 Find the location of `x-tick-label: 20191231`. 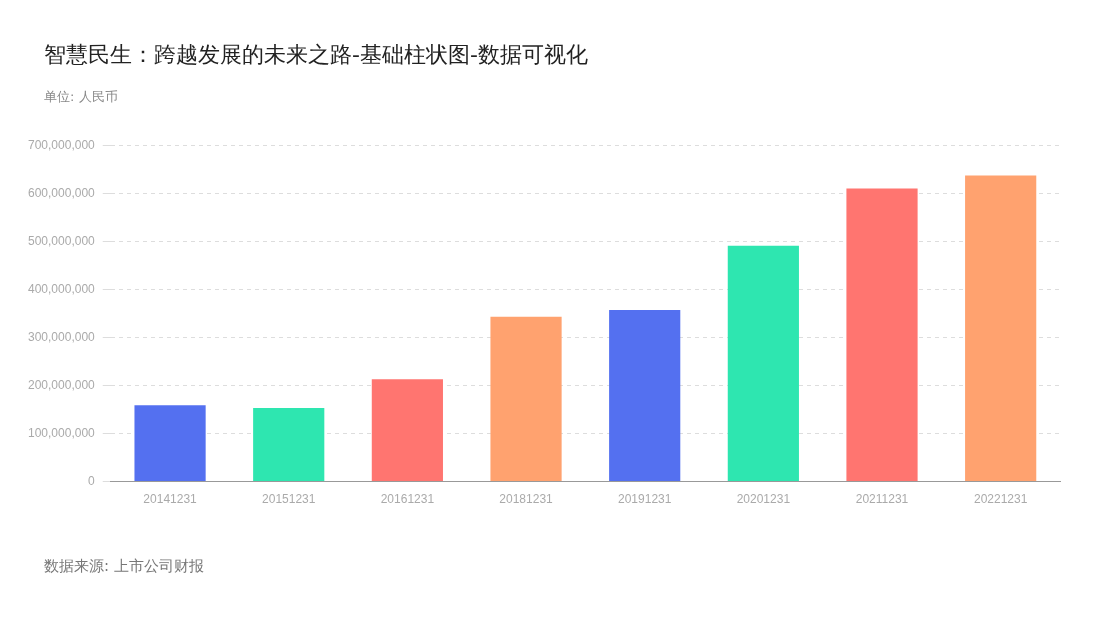

x-tick-label: 20191231 is located at coordinates (645, 499).